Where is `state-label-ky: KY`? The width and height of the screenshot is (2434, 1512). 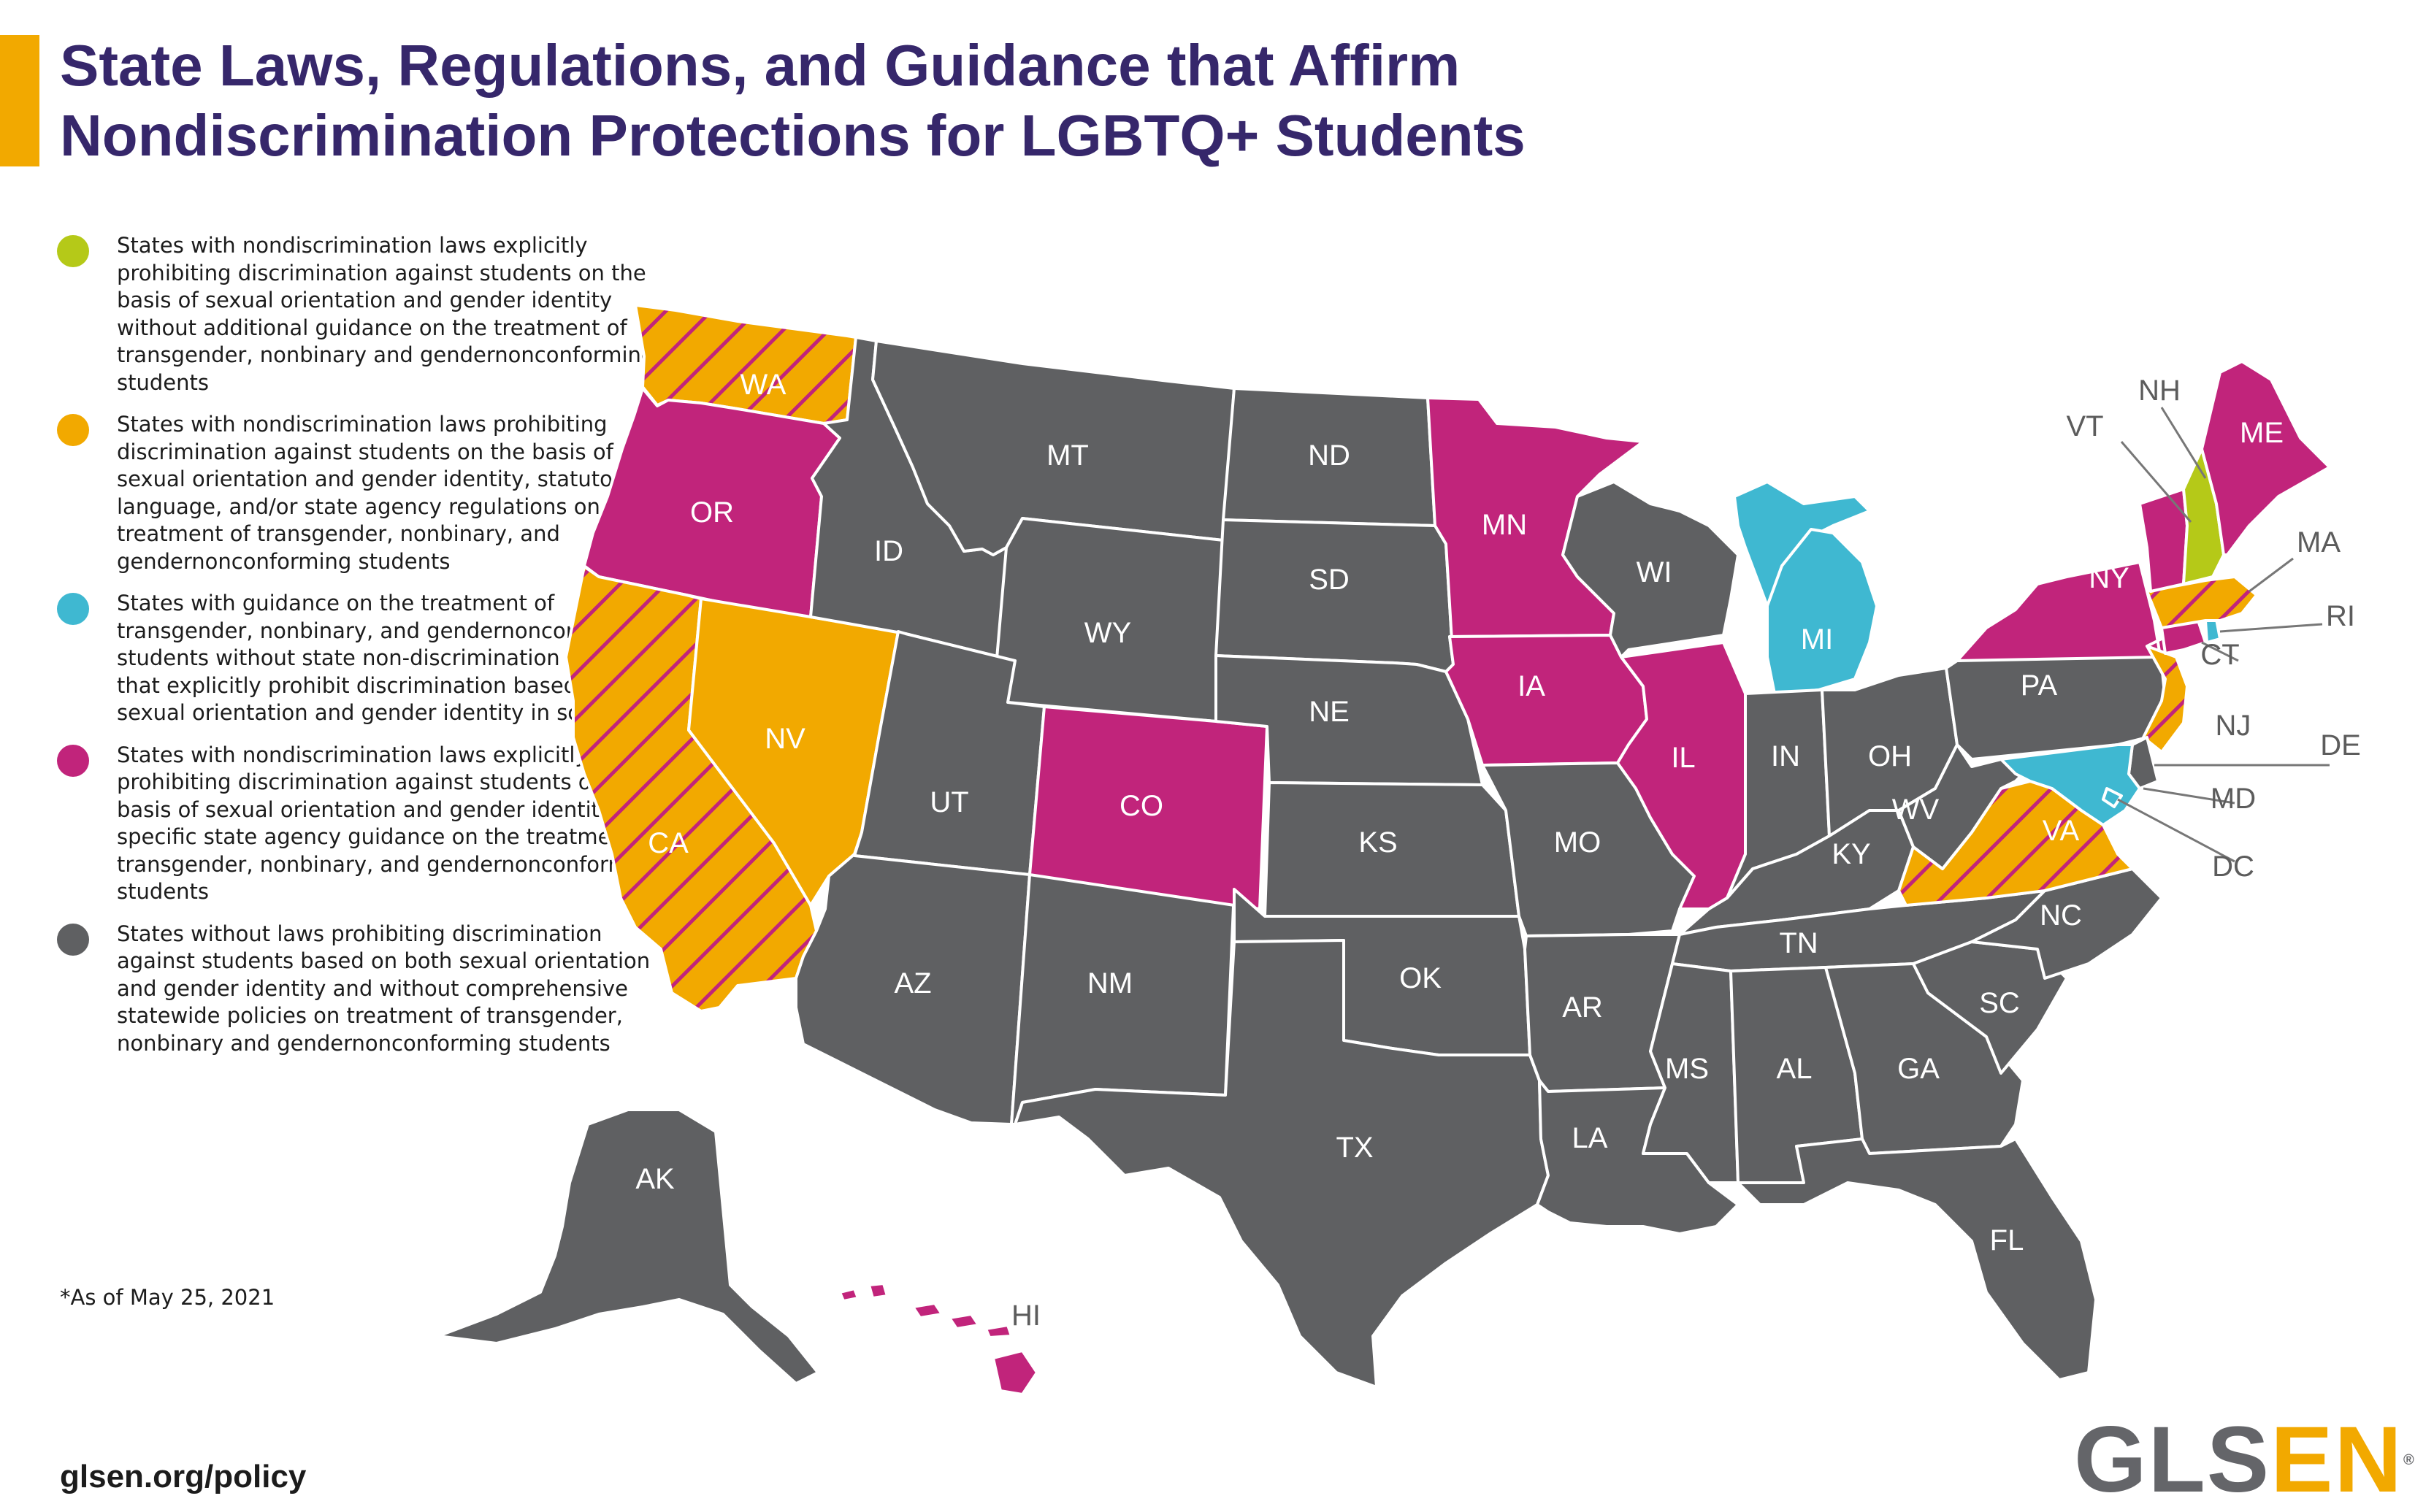
state-label-ky: KY is located at coordinates (1851, 854).